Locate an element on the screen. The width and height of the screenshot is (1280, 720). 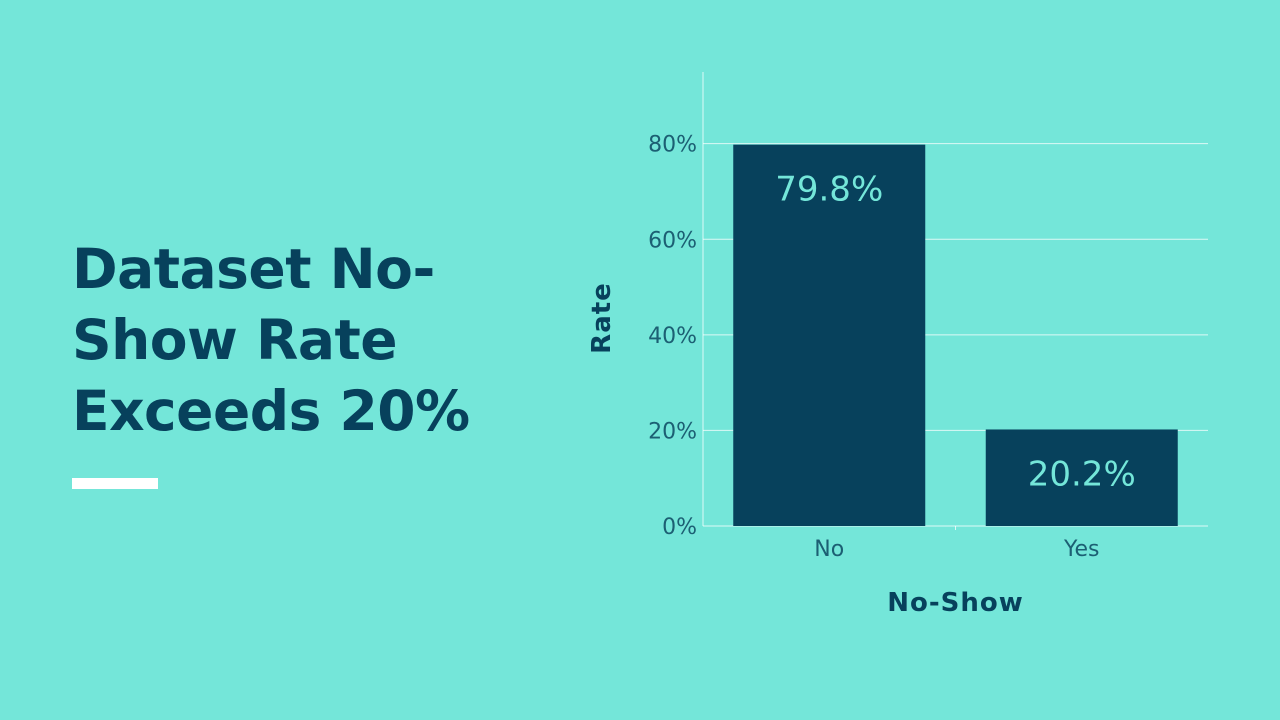
bar-no is located at coordinates (829, 335).